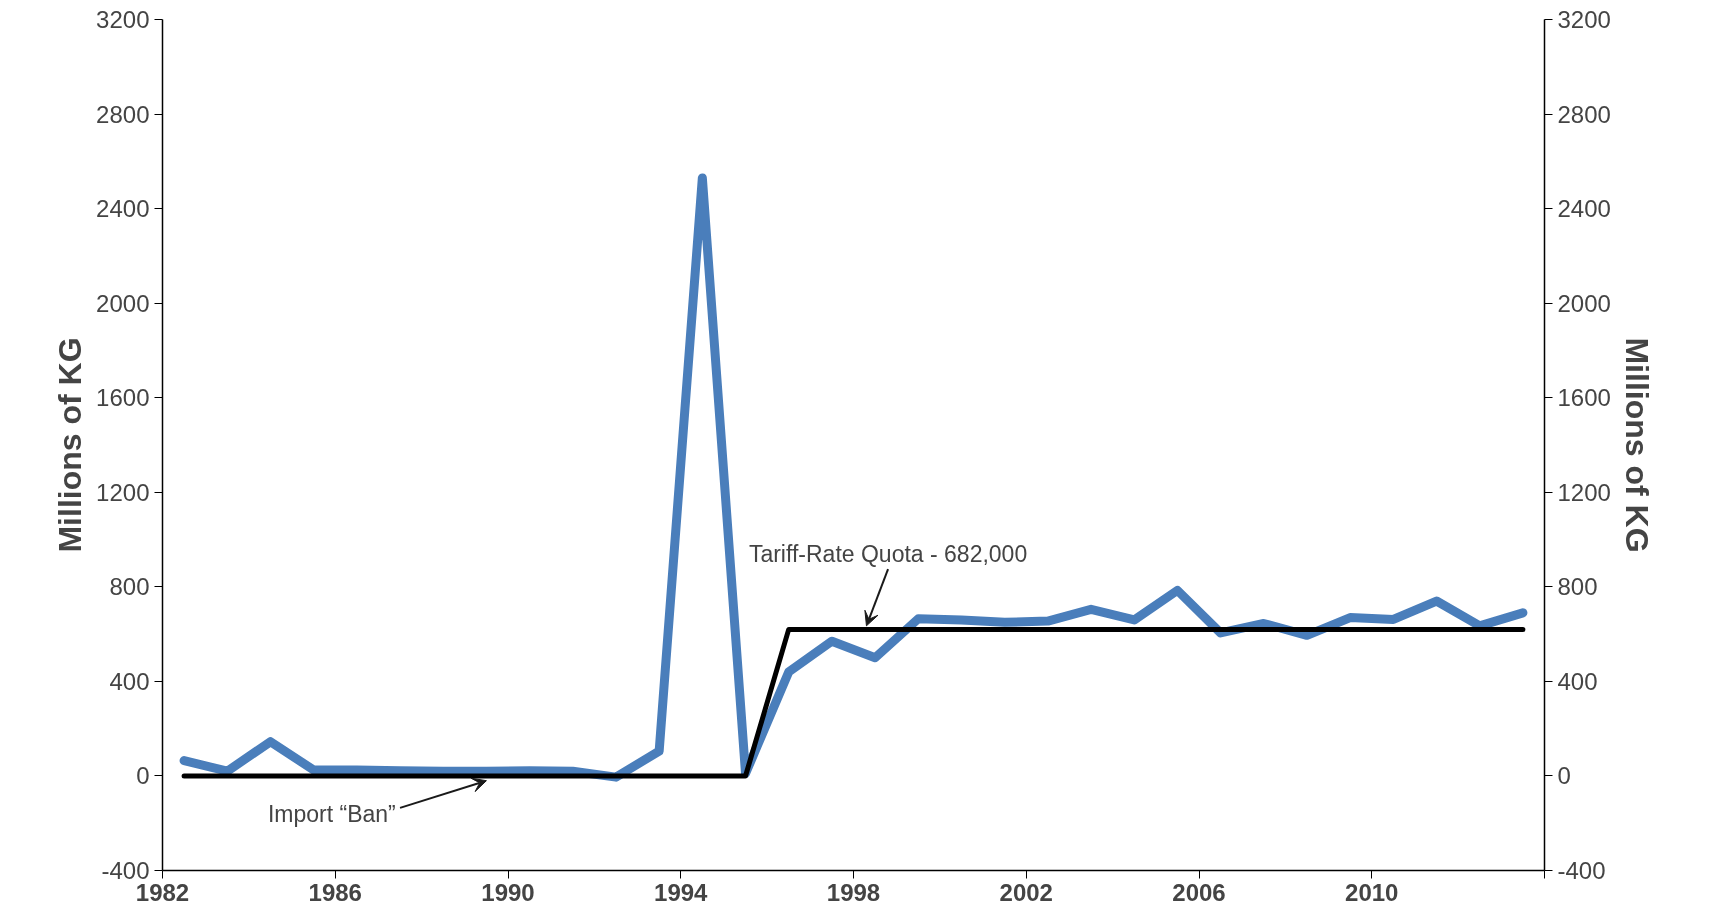  I want to click on x-tick-label: 1994, so click(681, 892).